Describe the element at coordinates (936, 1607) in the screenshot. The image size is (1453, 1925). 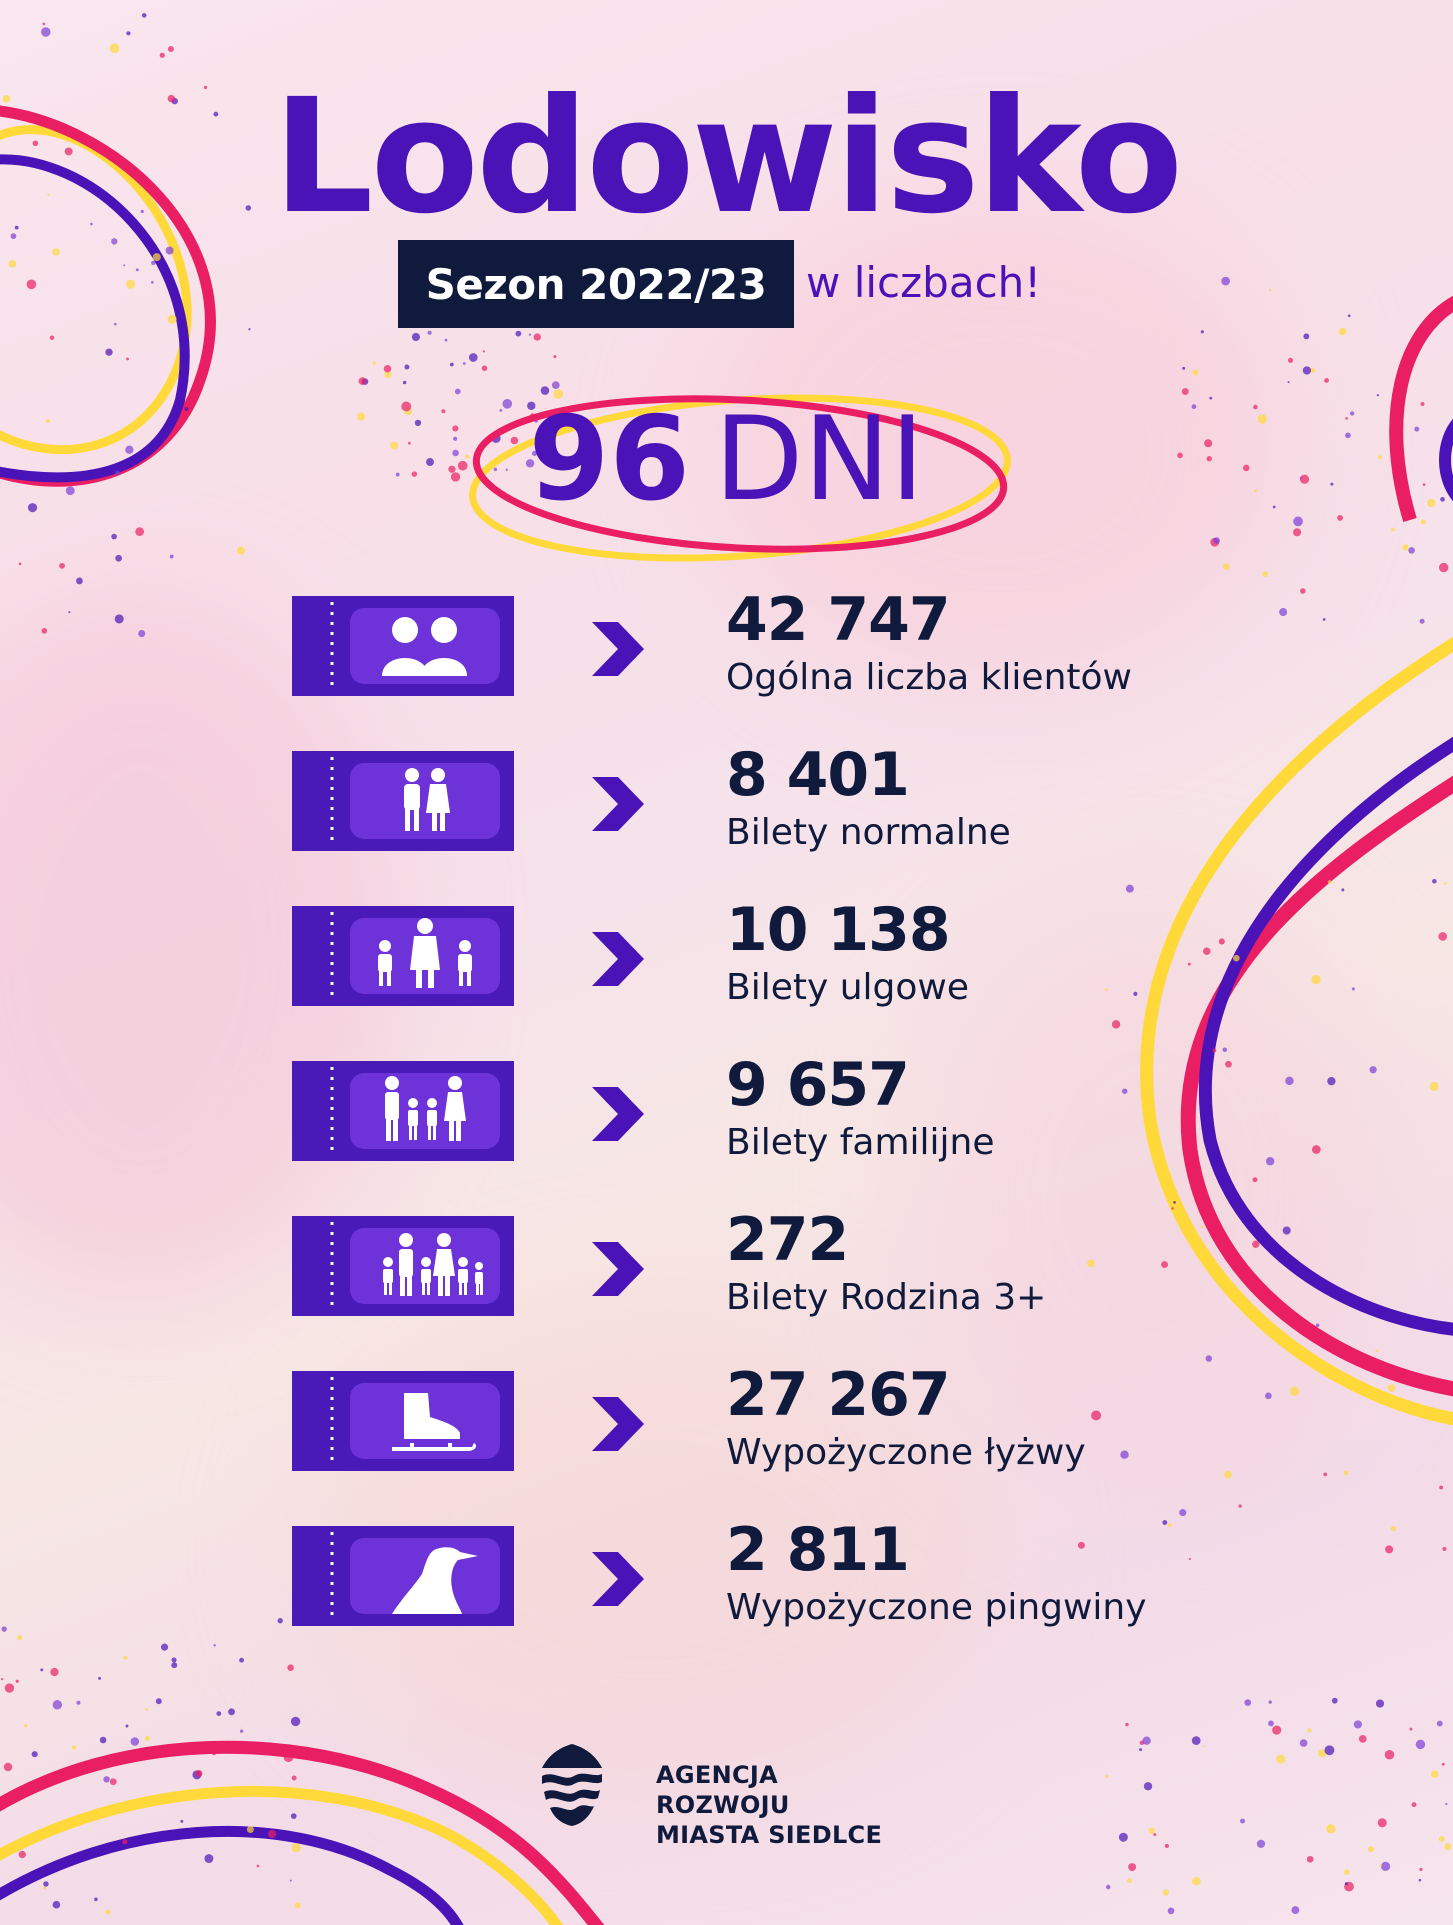
I see `stat-label: Wypożyczone pingwiny` at that location.